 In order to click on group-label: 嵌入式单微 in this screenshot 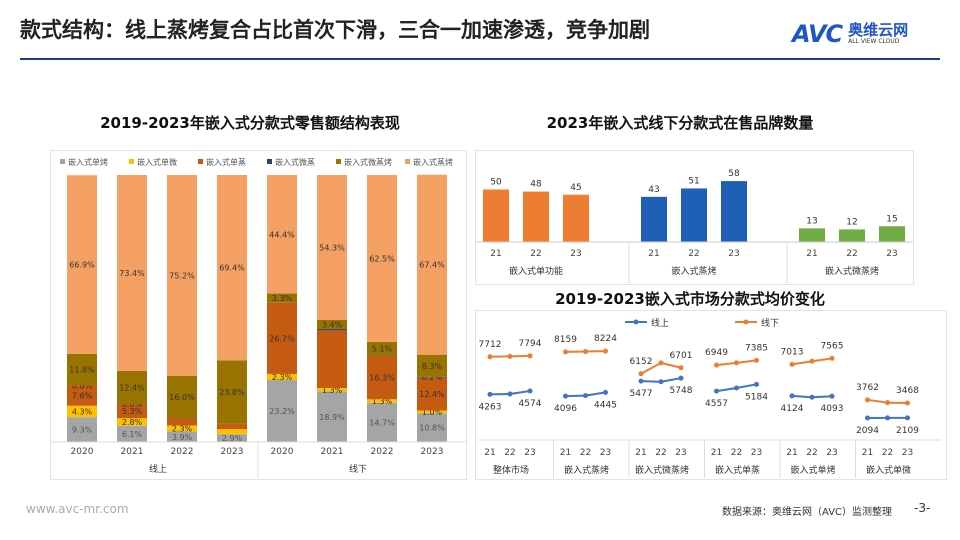, I will do `click(888, 470)`.